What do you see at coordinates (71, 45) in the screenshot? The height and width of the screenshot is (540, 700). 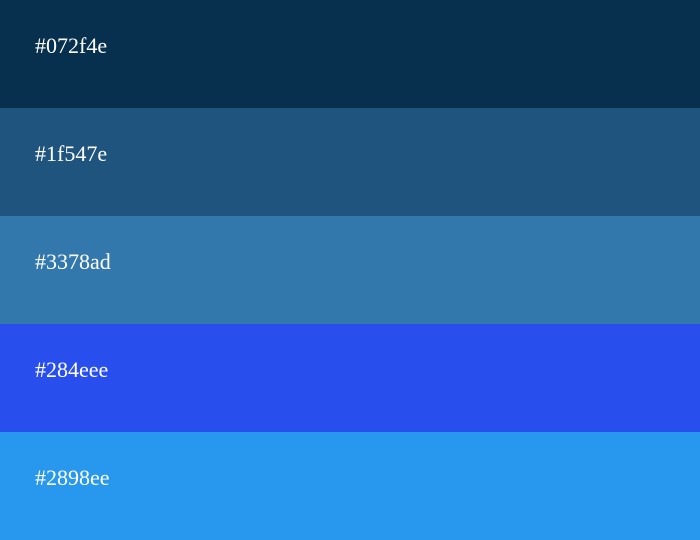 I see `swatch-hex-label: #072f4e` at bounding box center [71, 45].